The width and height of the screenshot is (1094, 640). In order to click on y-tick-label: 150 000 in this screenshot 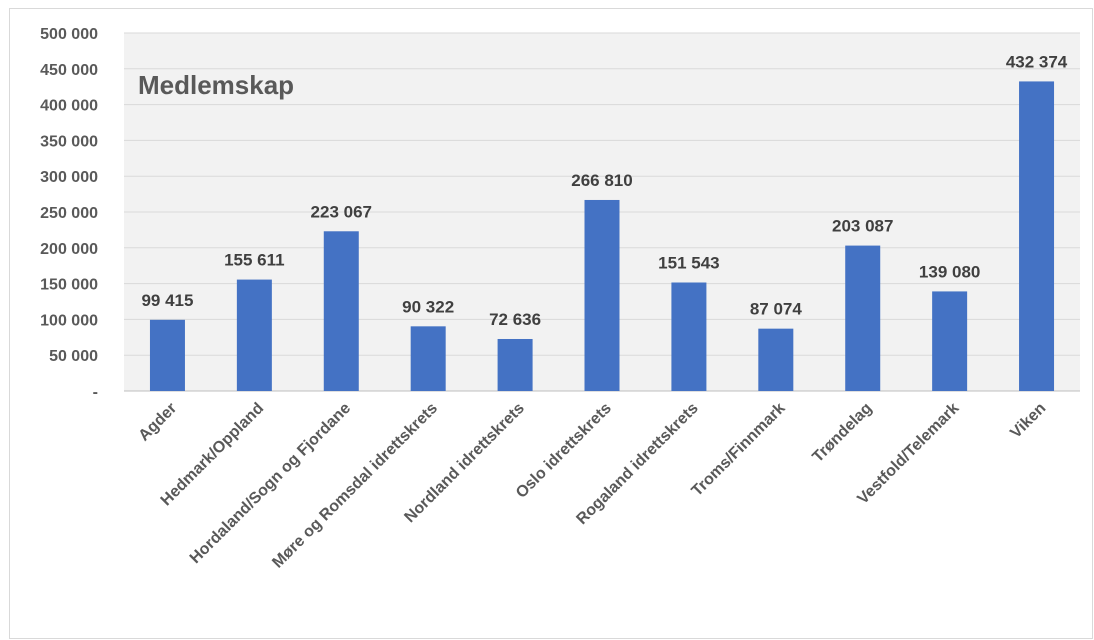, I will do `click(69, 285)`.